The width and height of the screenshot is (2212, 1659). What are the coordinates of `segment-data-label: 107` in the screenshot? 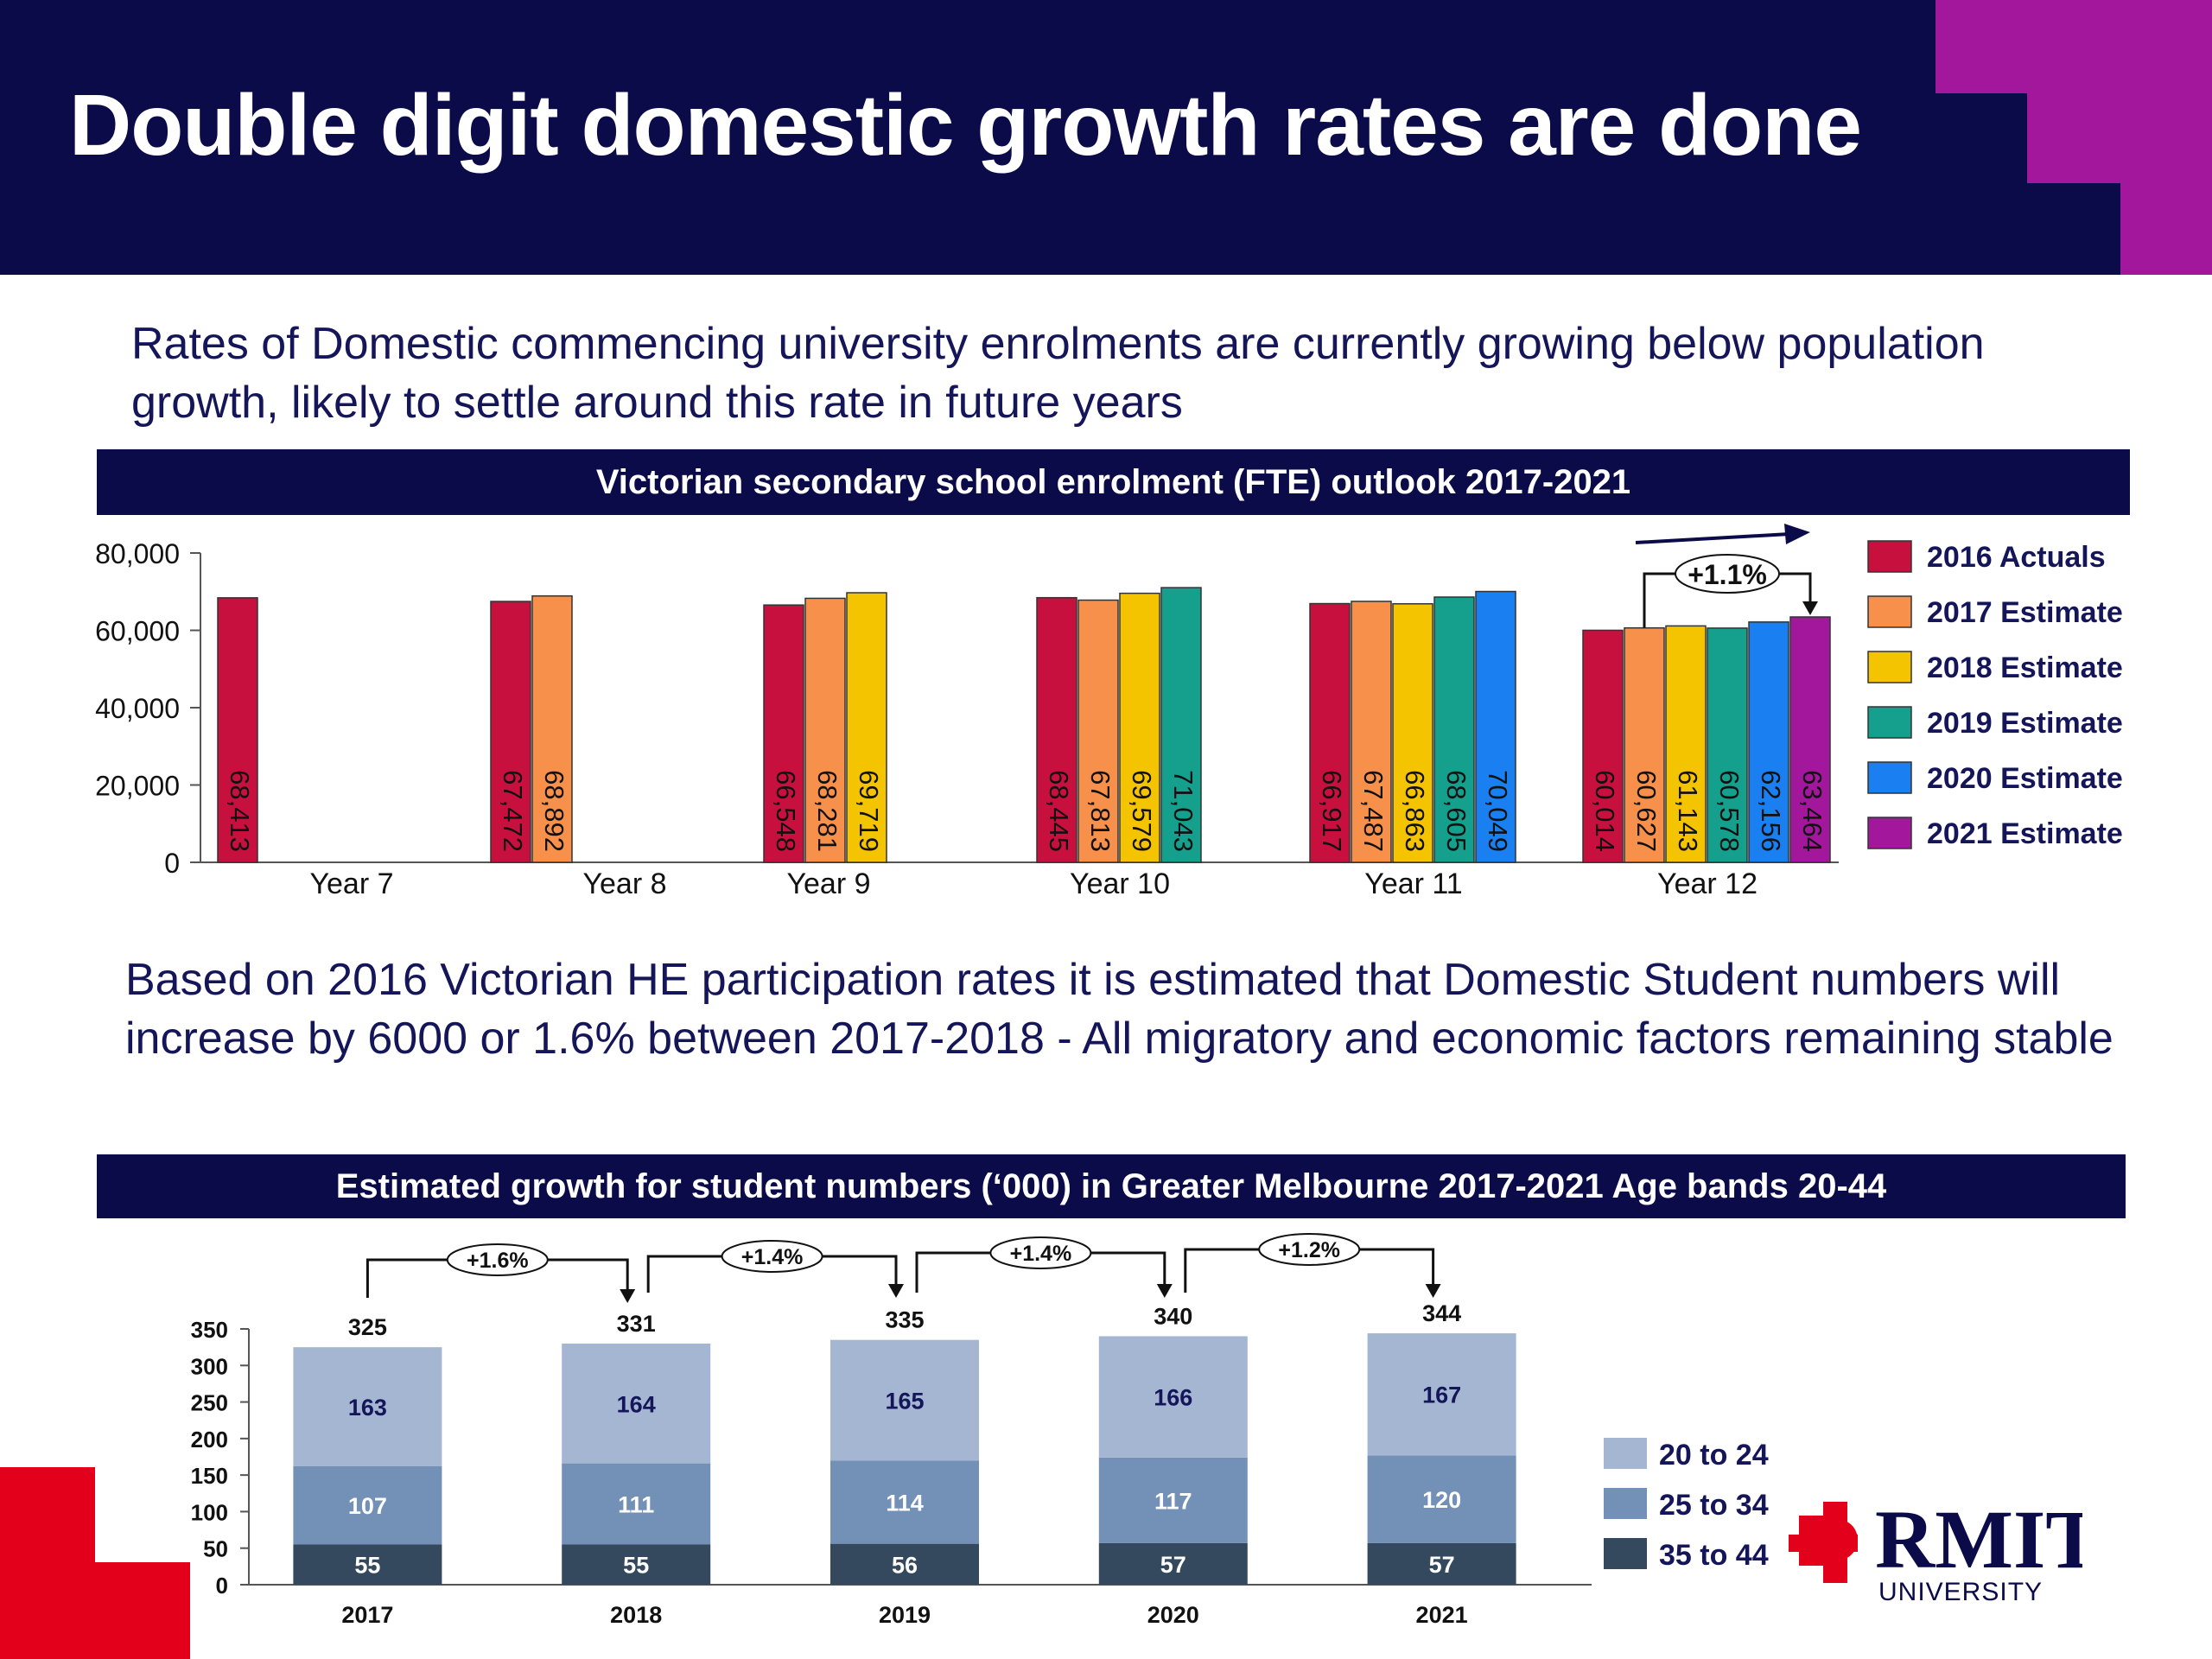 It's located at (367, 1506).